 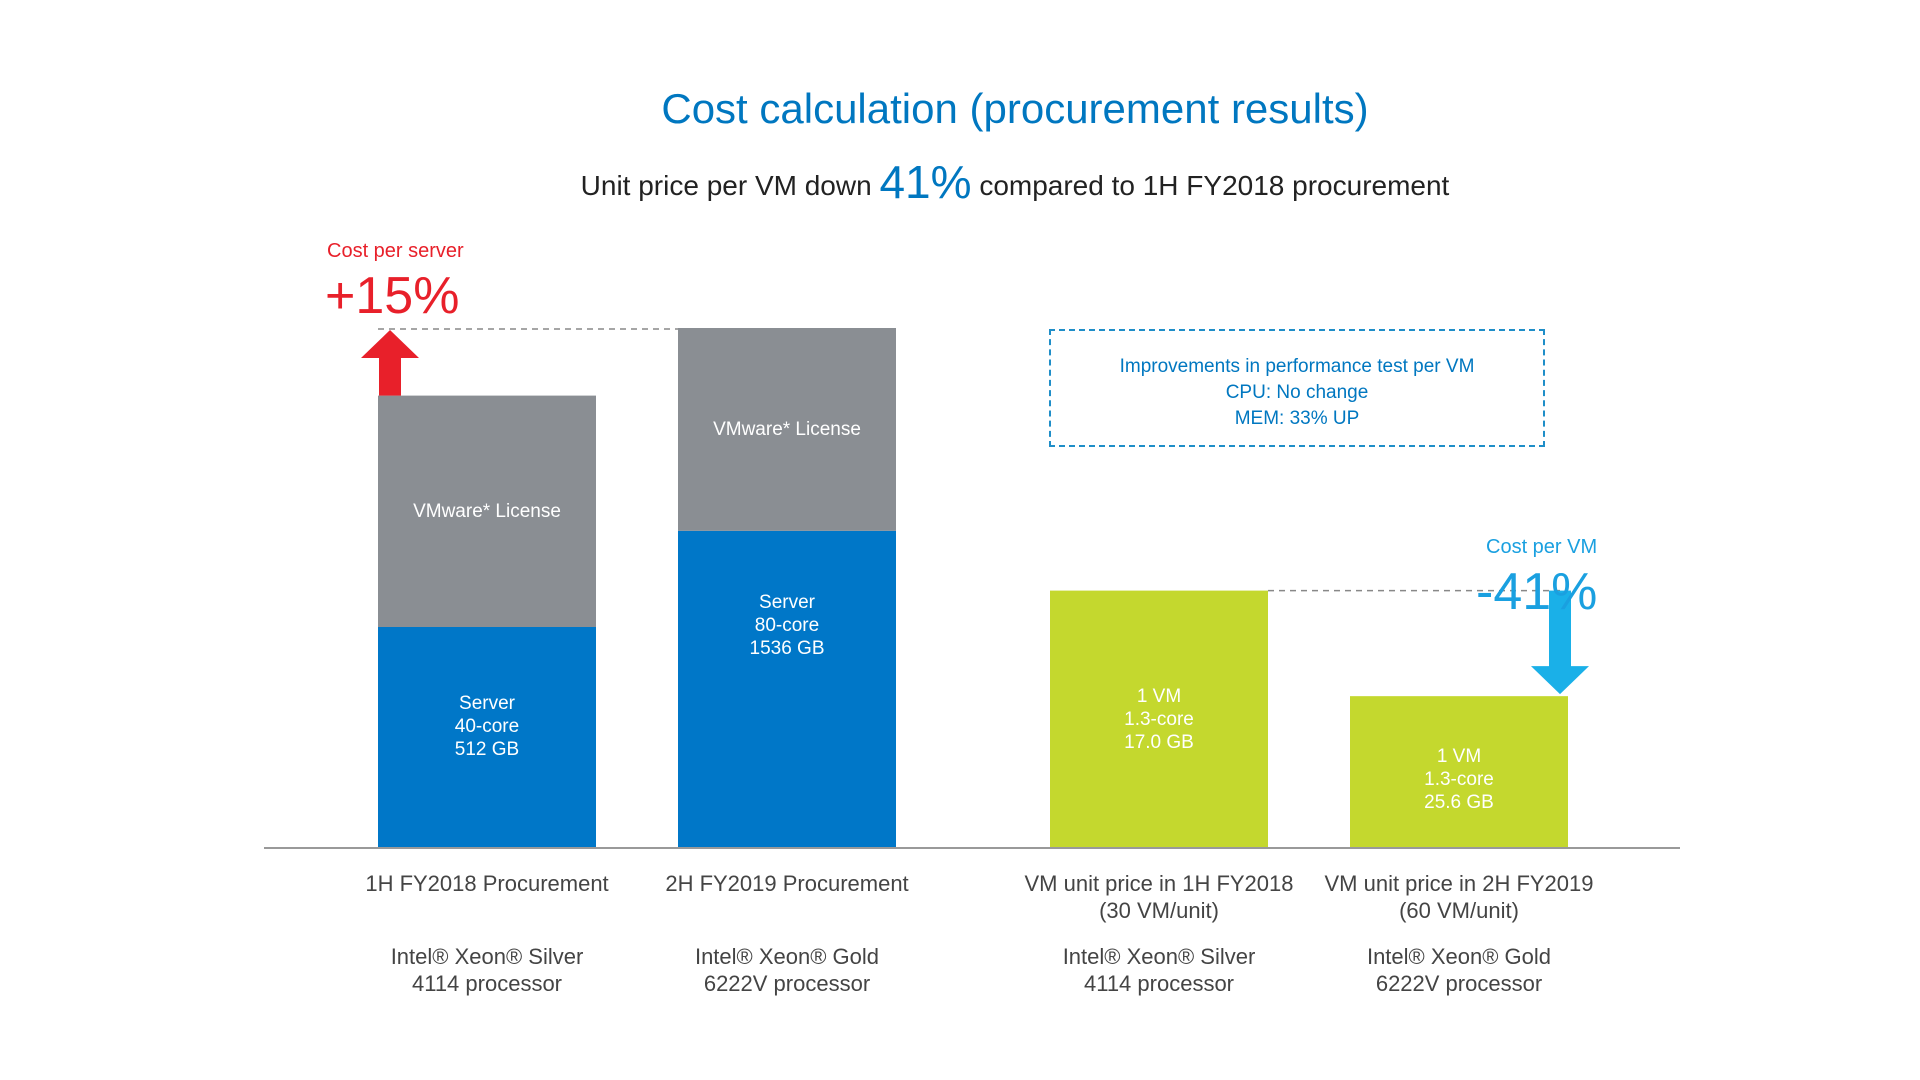 I want to click on bar-segment-label-line: 512 GB, so click(x=487, y=749).